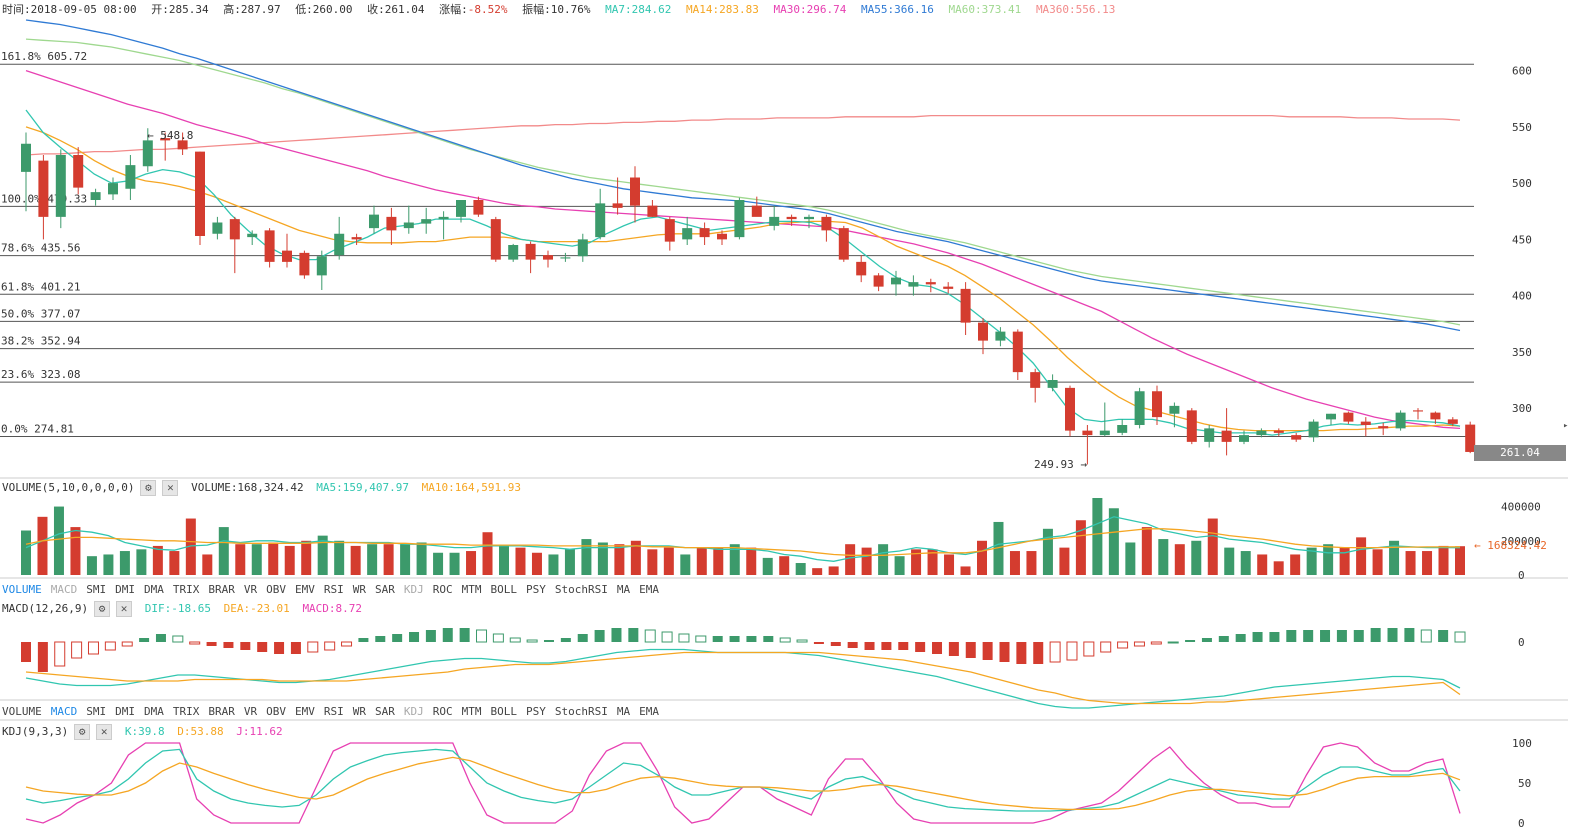 This screenshot has width=1580, height=835. I want to click on volume-title: VOLUME(5,10,0,0,0,0), so click(68, 487).